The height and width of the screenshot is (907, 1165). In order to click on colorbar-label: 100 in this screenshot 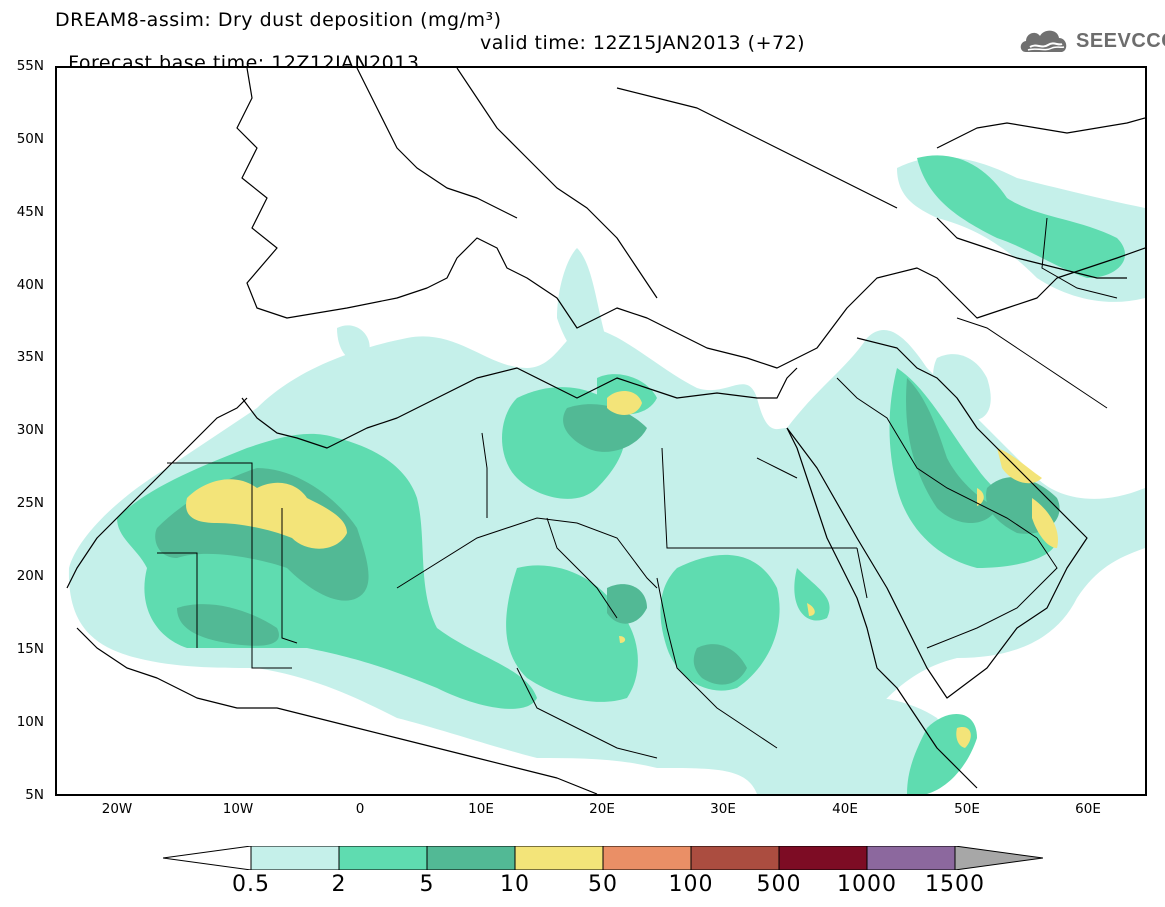, I will do `click(691, 884)`.